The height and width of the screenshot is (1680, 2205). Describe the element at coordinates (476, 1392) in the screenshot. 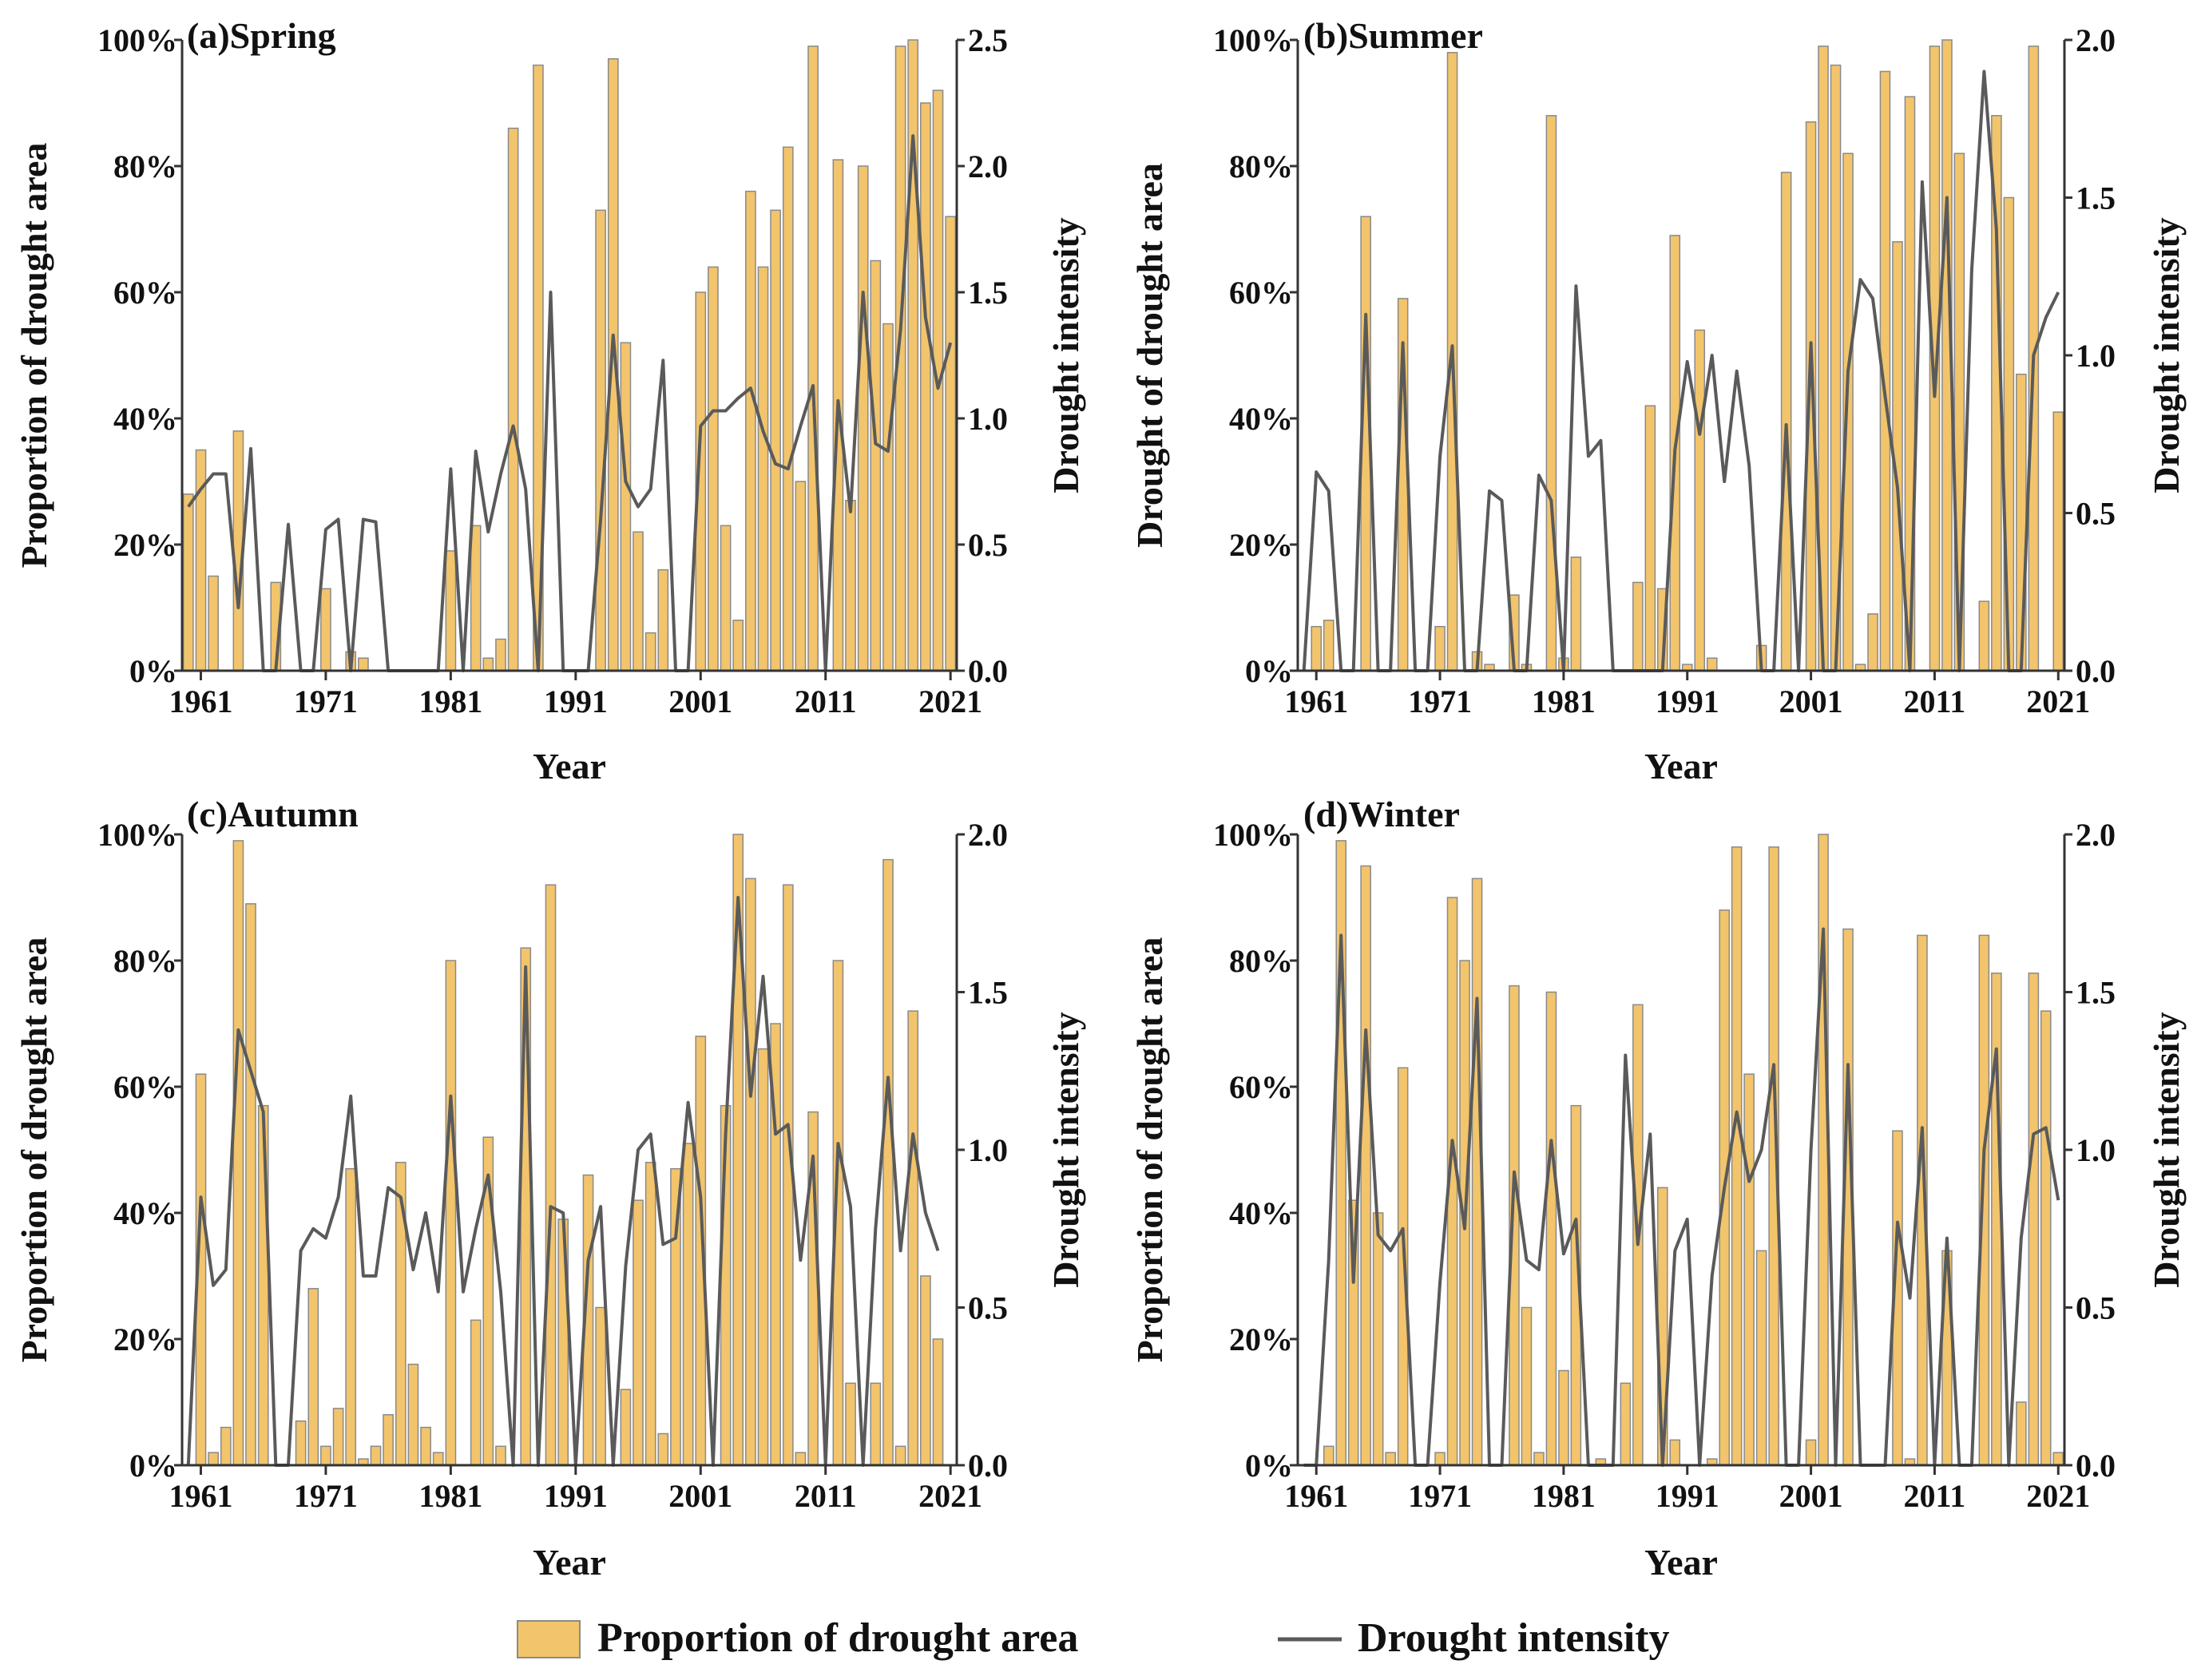

I see `bar-1983` at that location.